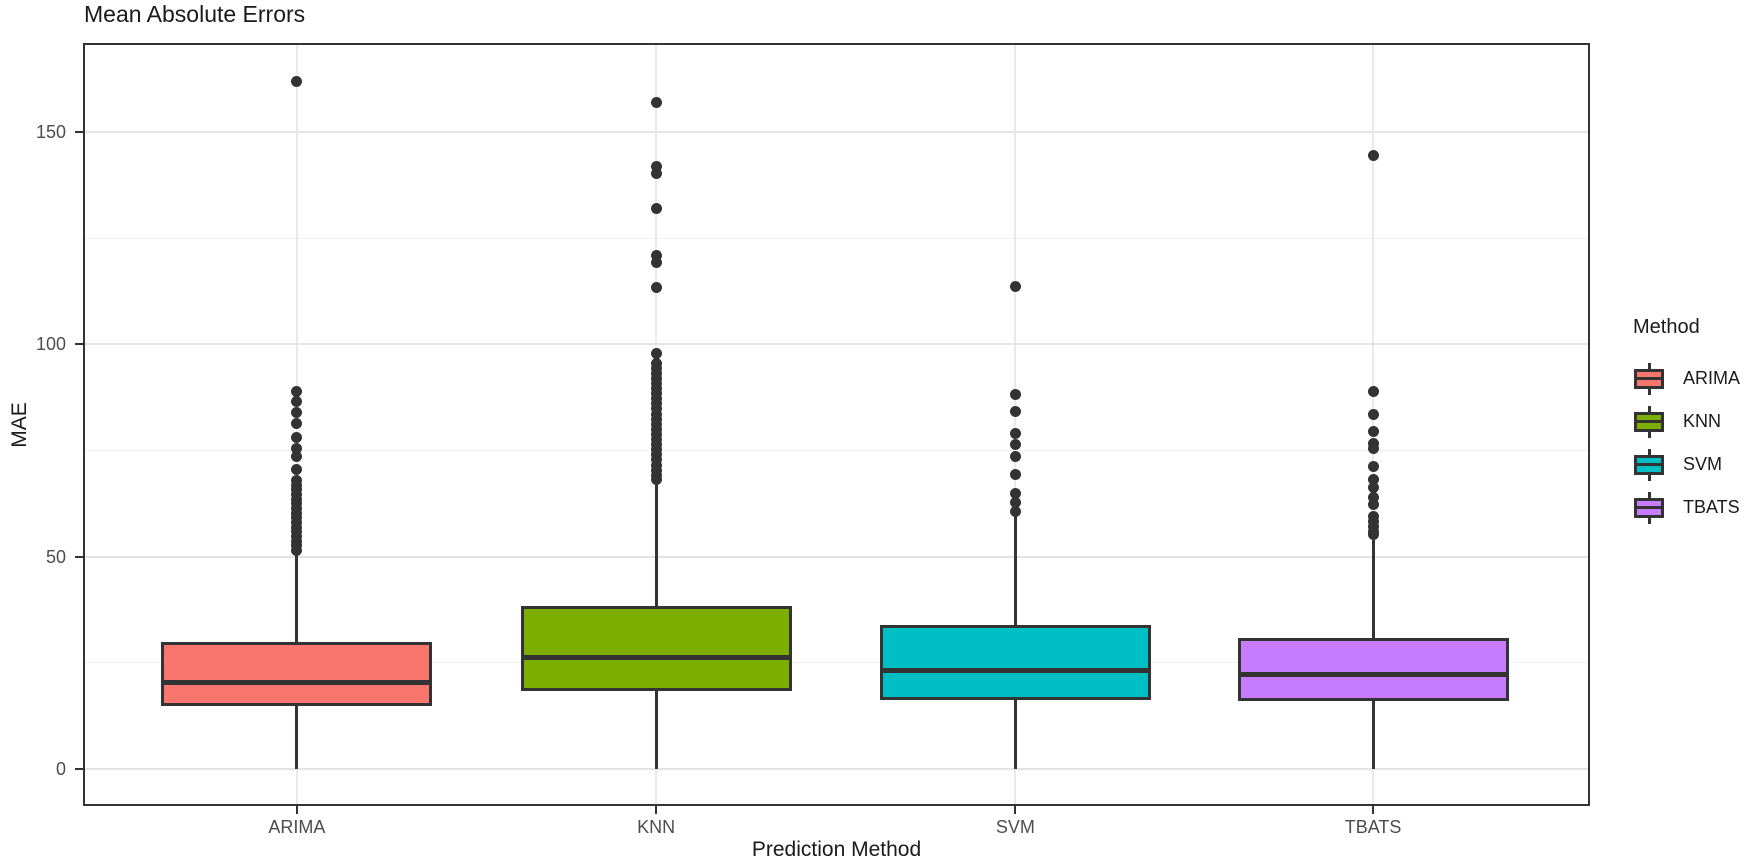 This screenshot has width=1757, height=866. What do you see at coordinates (836, 849) in the screenshot?
I see `x-axis-title: Prediction Method` at bounding box center [836, 849].